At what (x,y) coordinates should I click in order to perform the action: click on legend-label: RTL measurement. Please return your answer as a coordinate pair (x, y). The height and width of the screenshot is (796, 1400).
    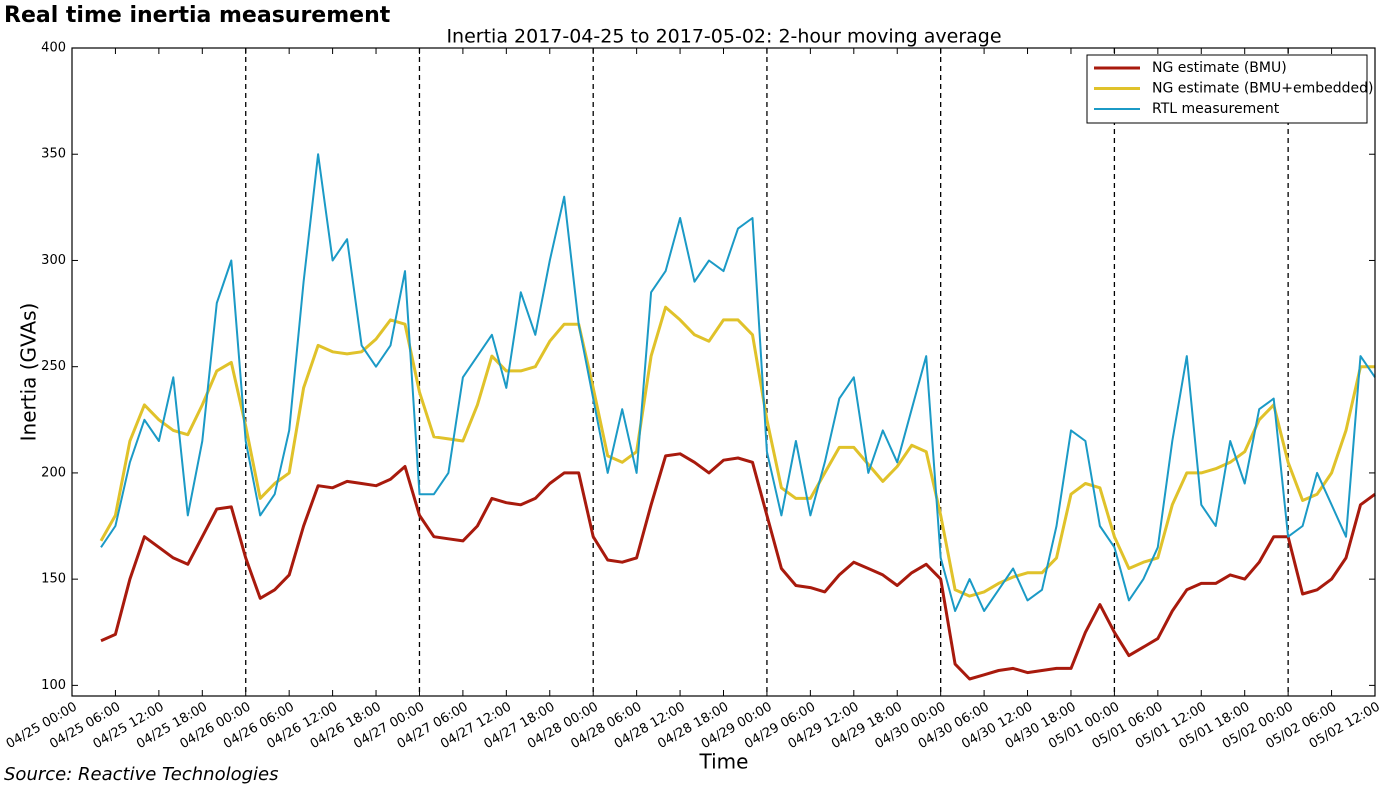
    Looking at the image, I should click on (1216, 109).